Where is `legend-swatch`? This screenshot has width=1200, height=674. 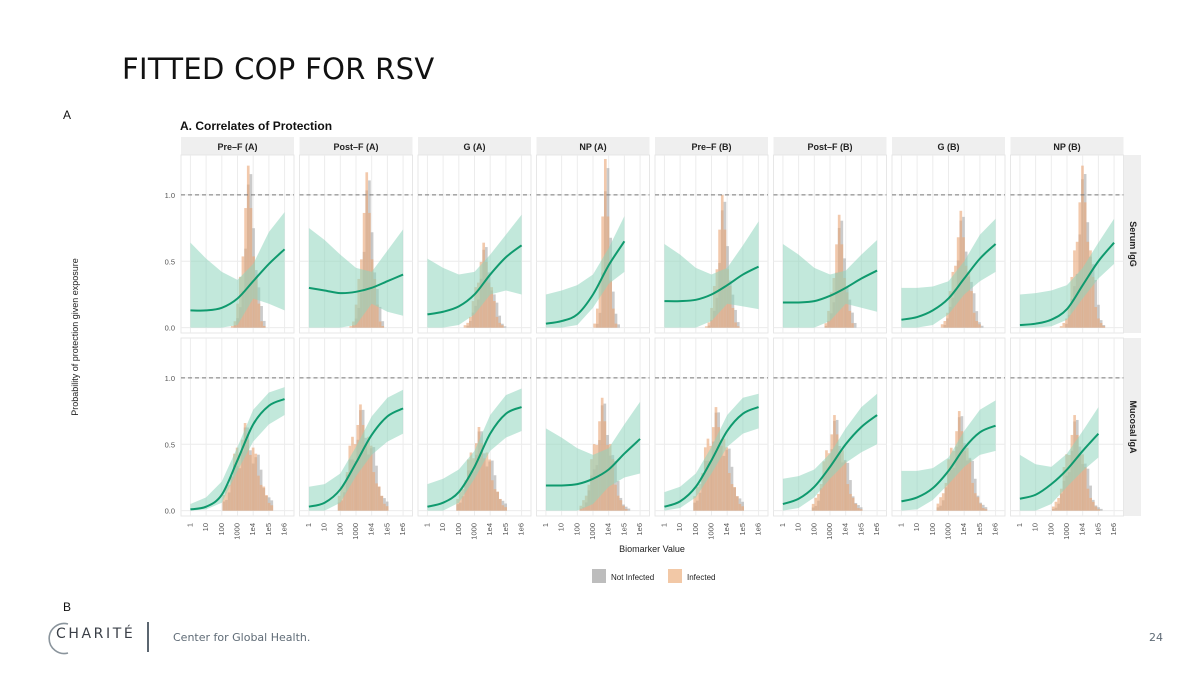 legend-swatch is located at coordinates (675, 576).